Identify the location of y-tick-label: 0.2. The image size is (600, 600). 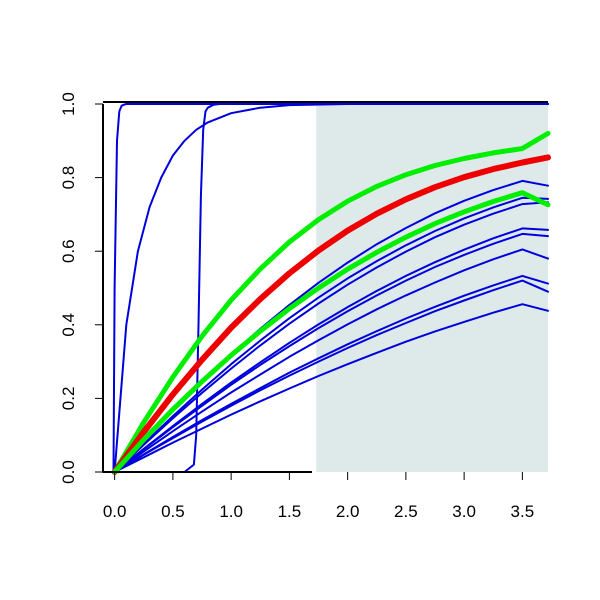
(68, 399).